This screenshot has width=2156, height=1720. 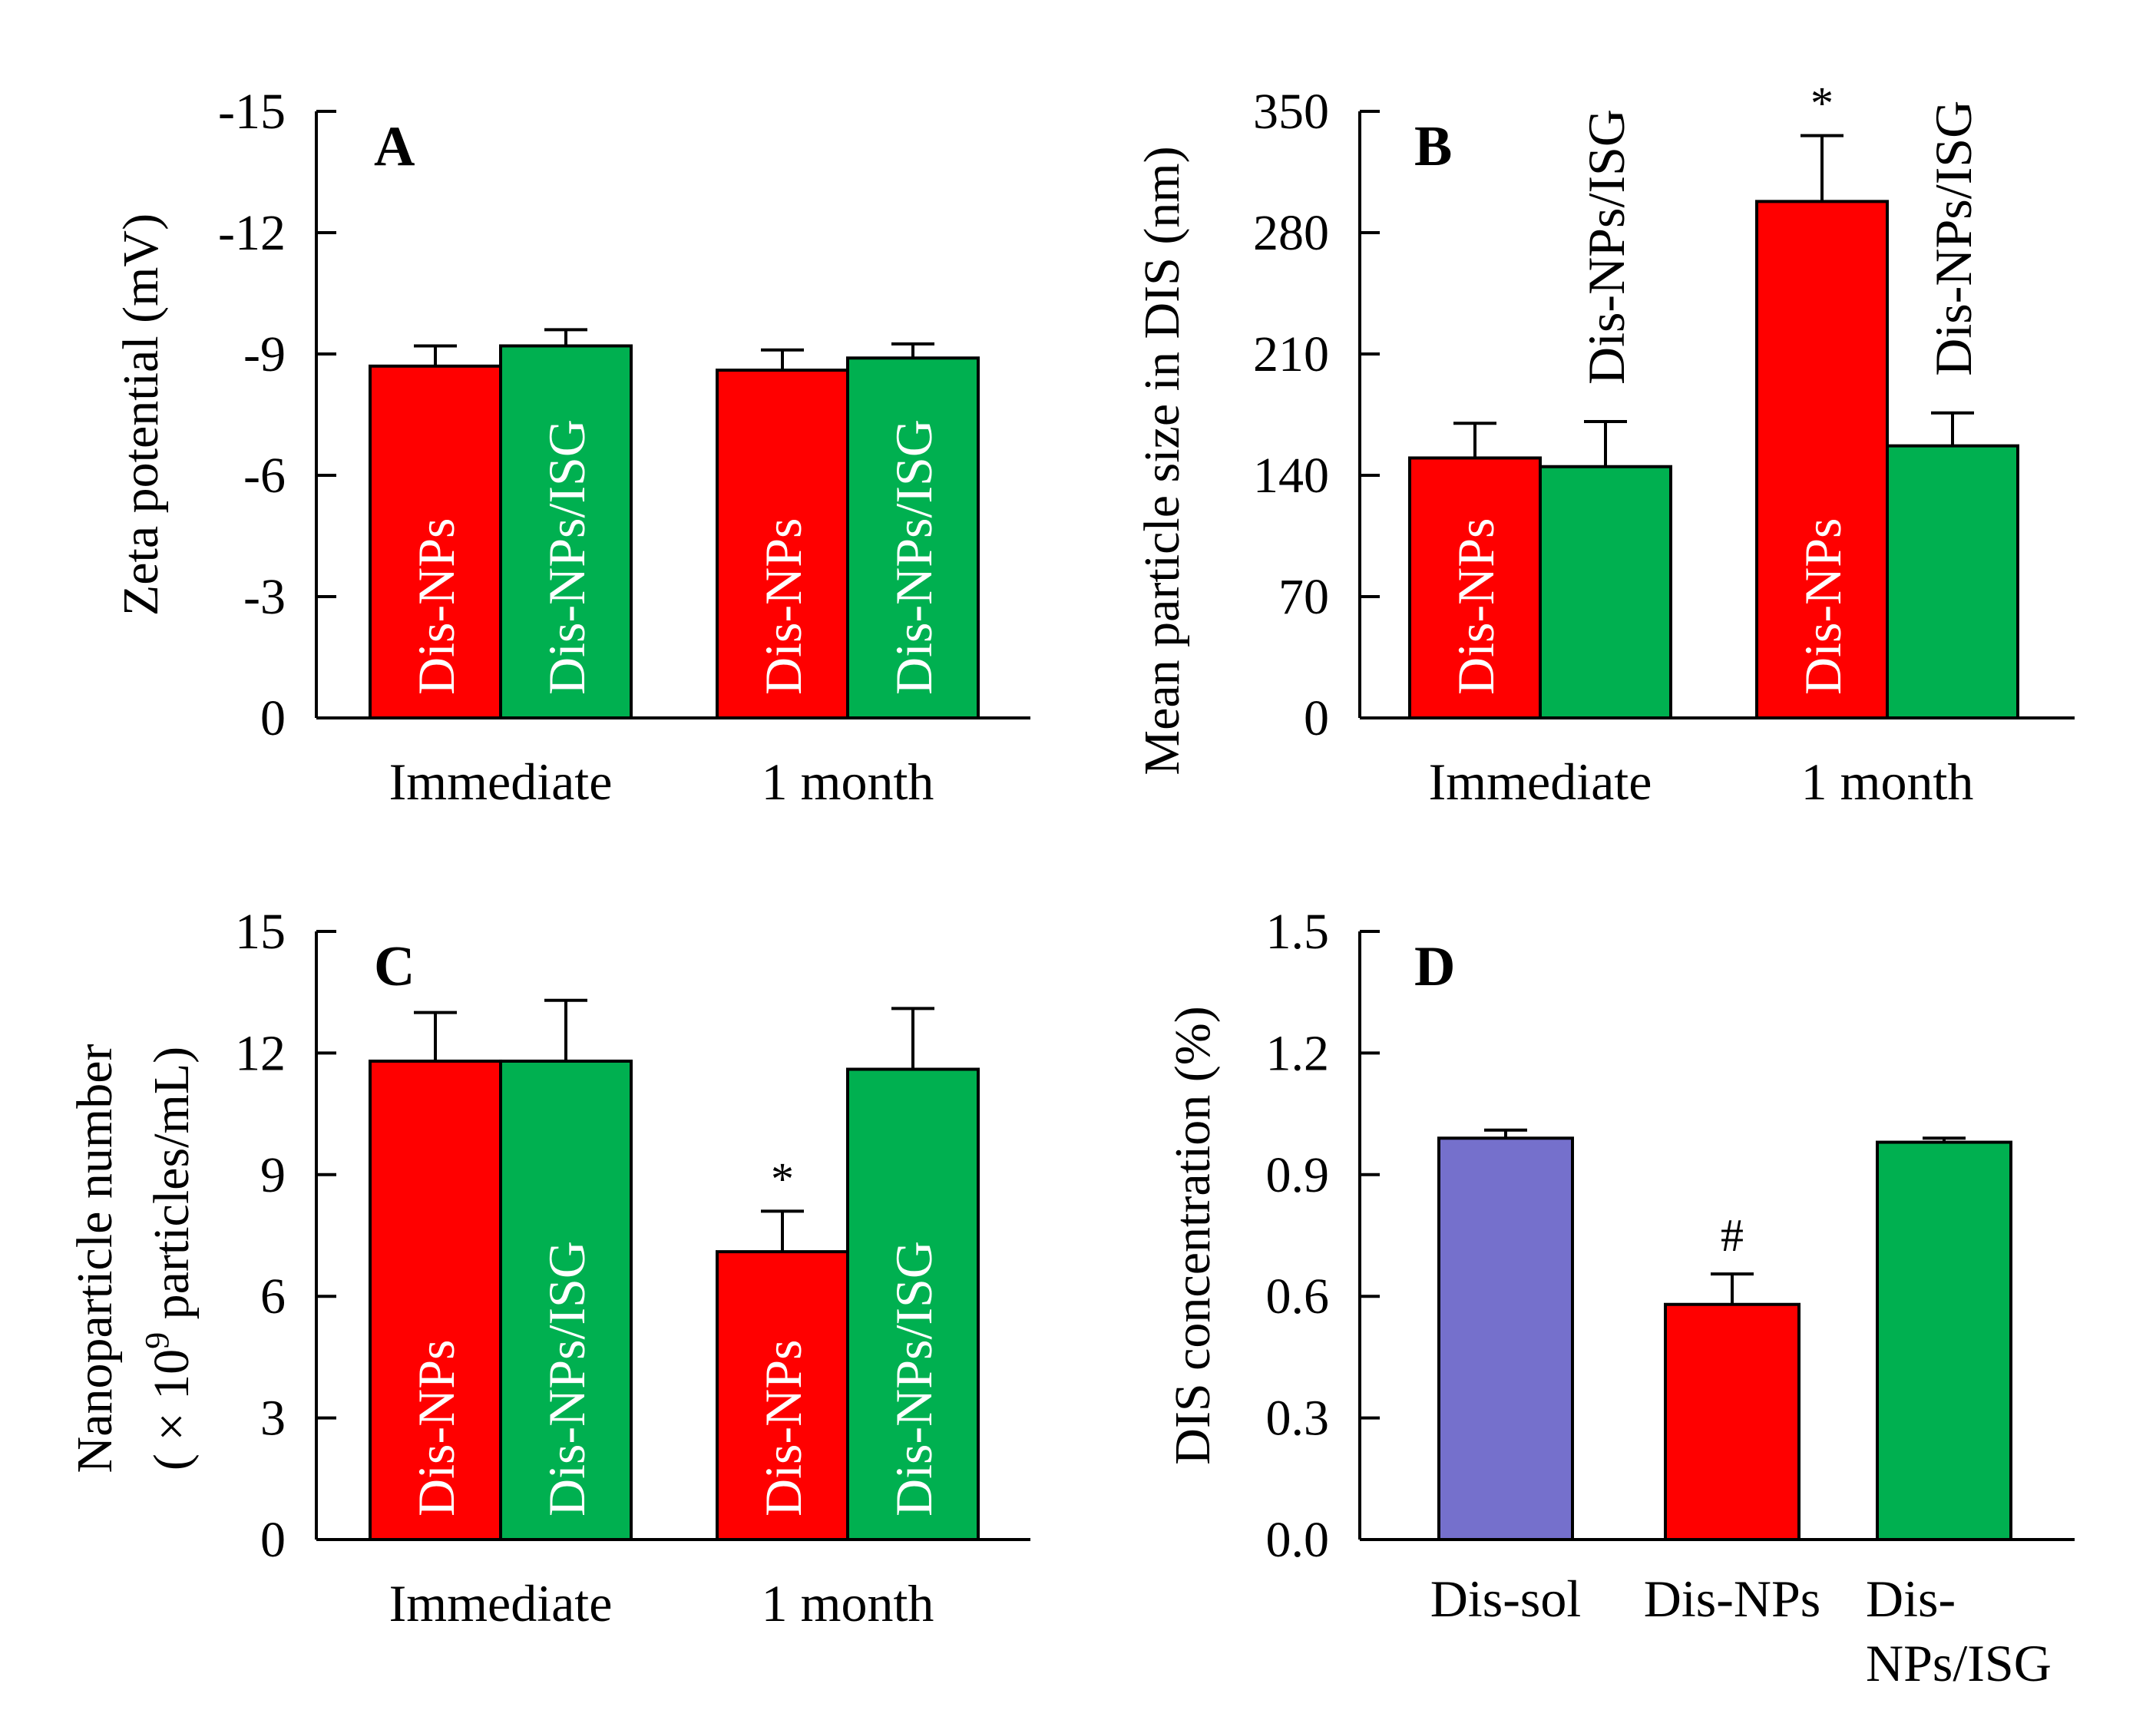 What do you see at coordinates (1303, 597) in the screenshot?
I see `y-tick-label: 70` at bounding box center [1303, 597].